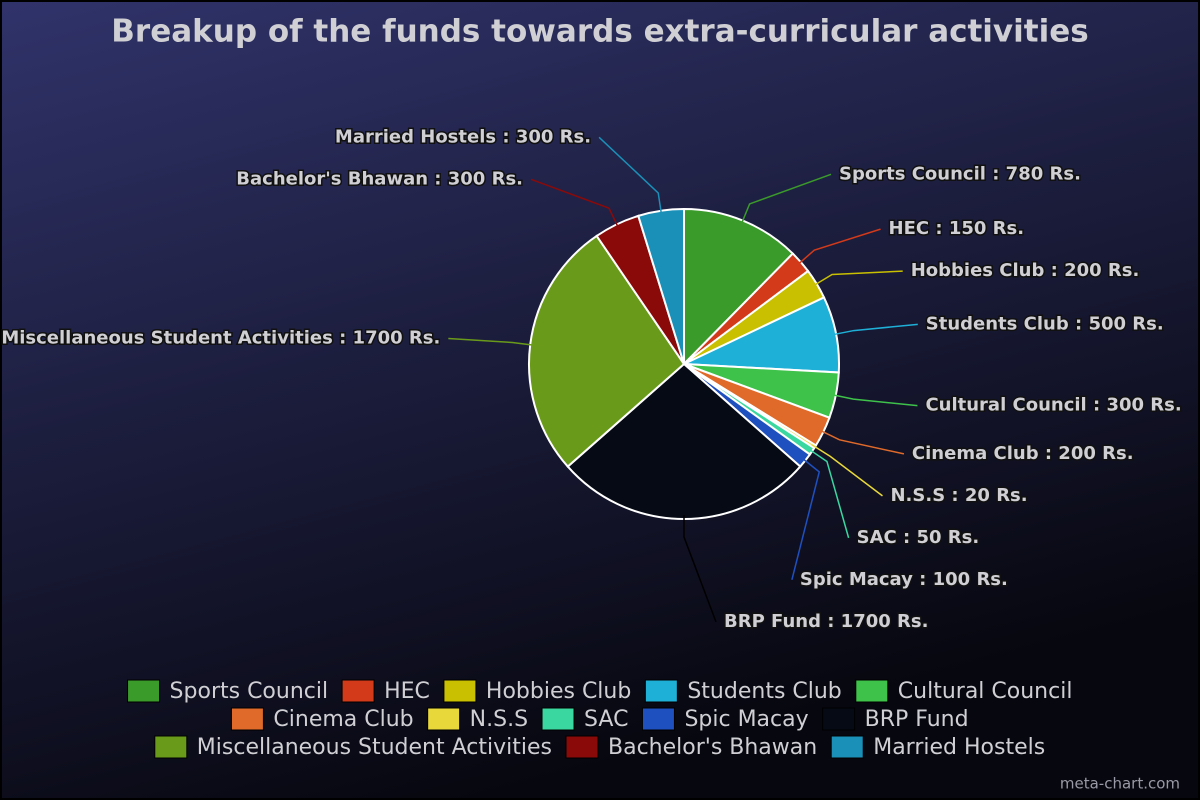 This screenshot has width=1200, height=800. Describe the element at coordinates (958, 495) in the screenshot. I see `data-label: N.S.S : 20 Rs.` at that location.